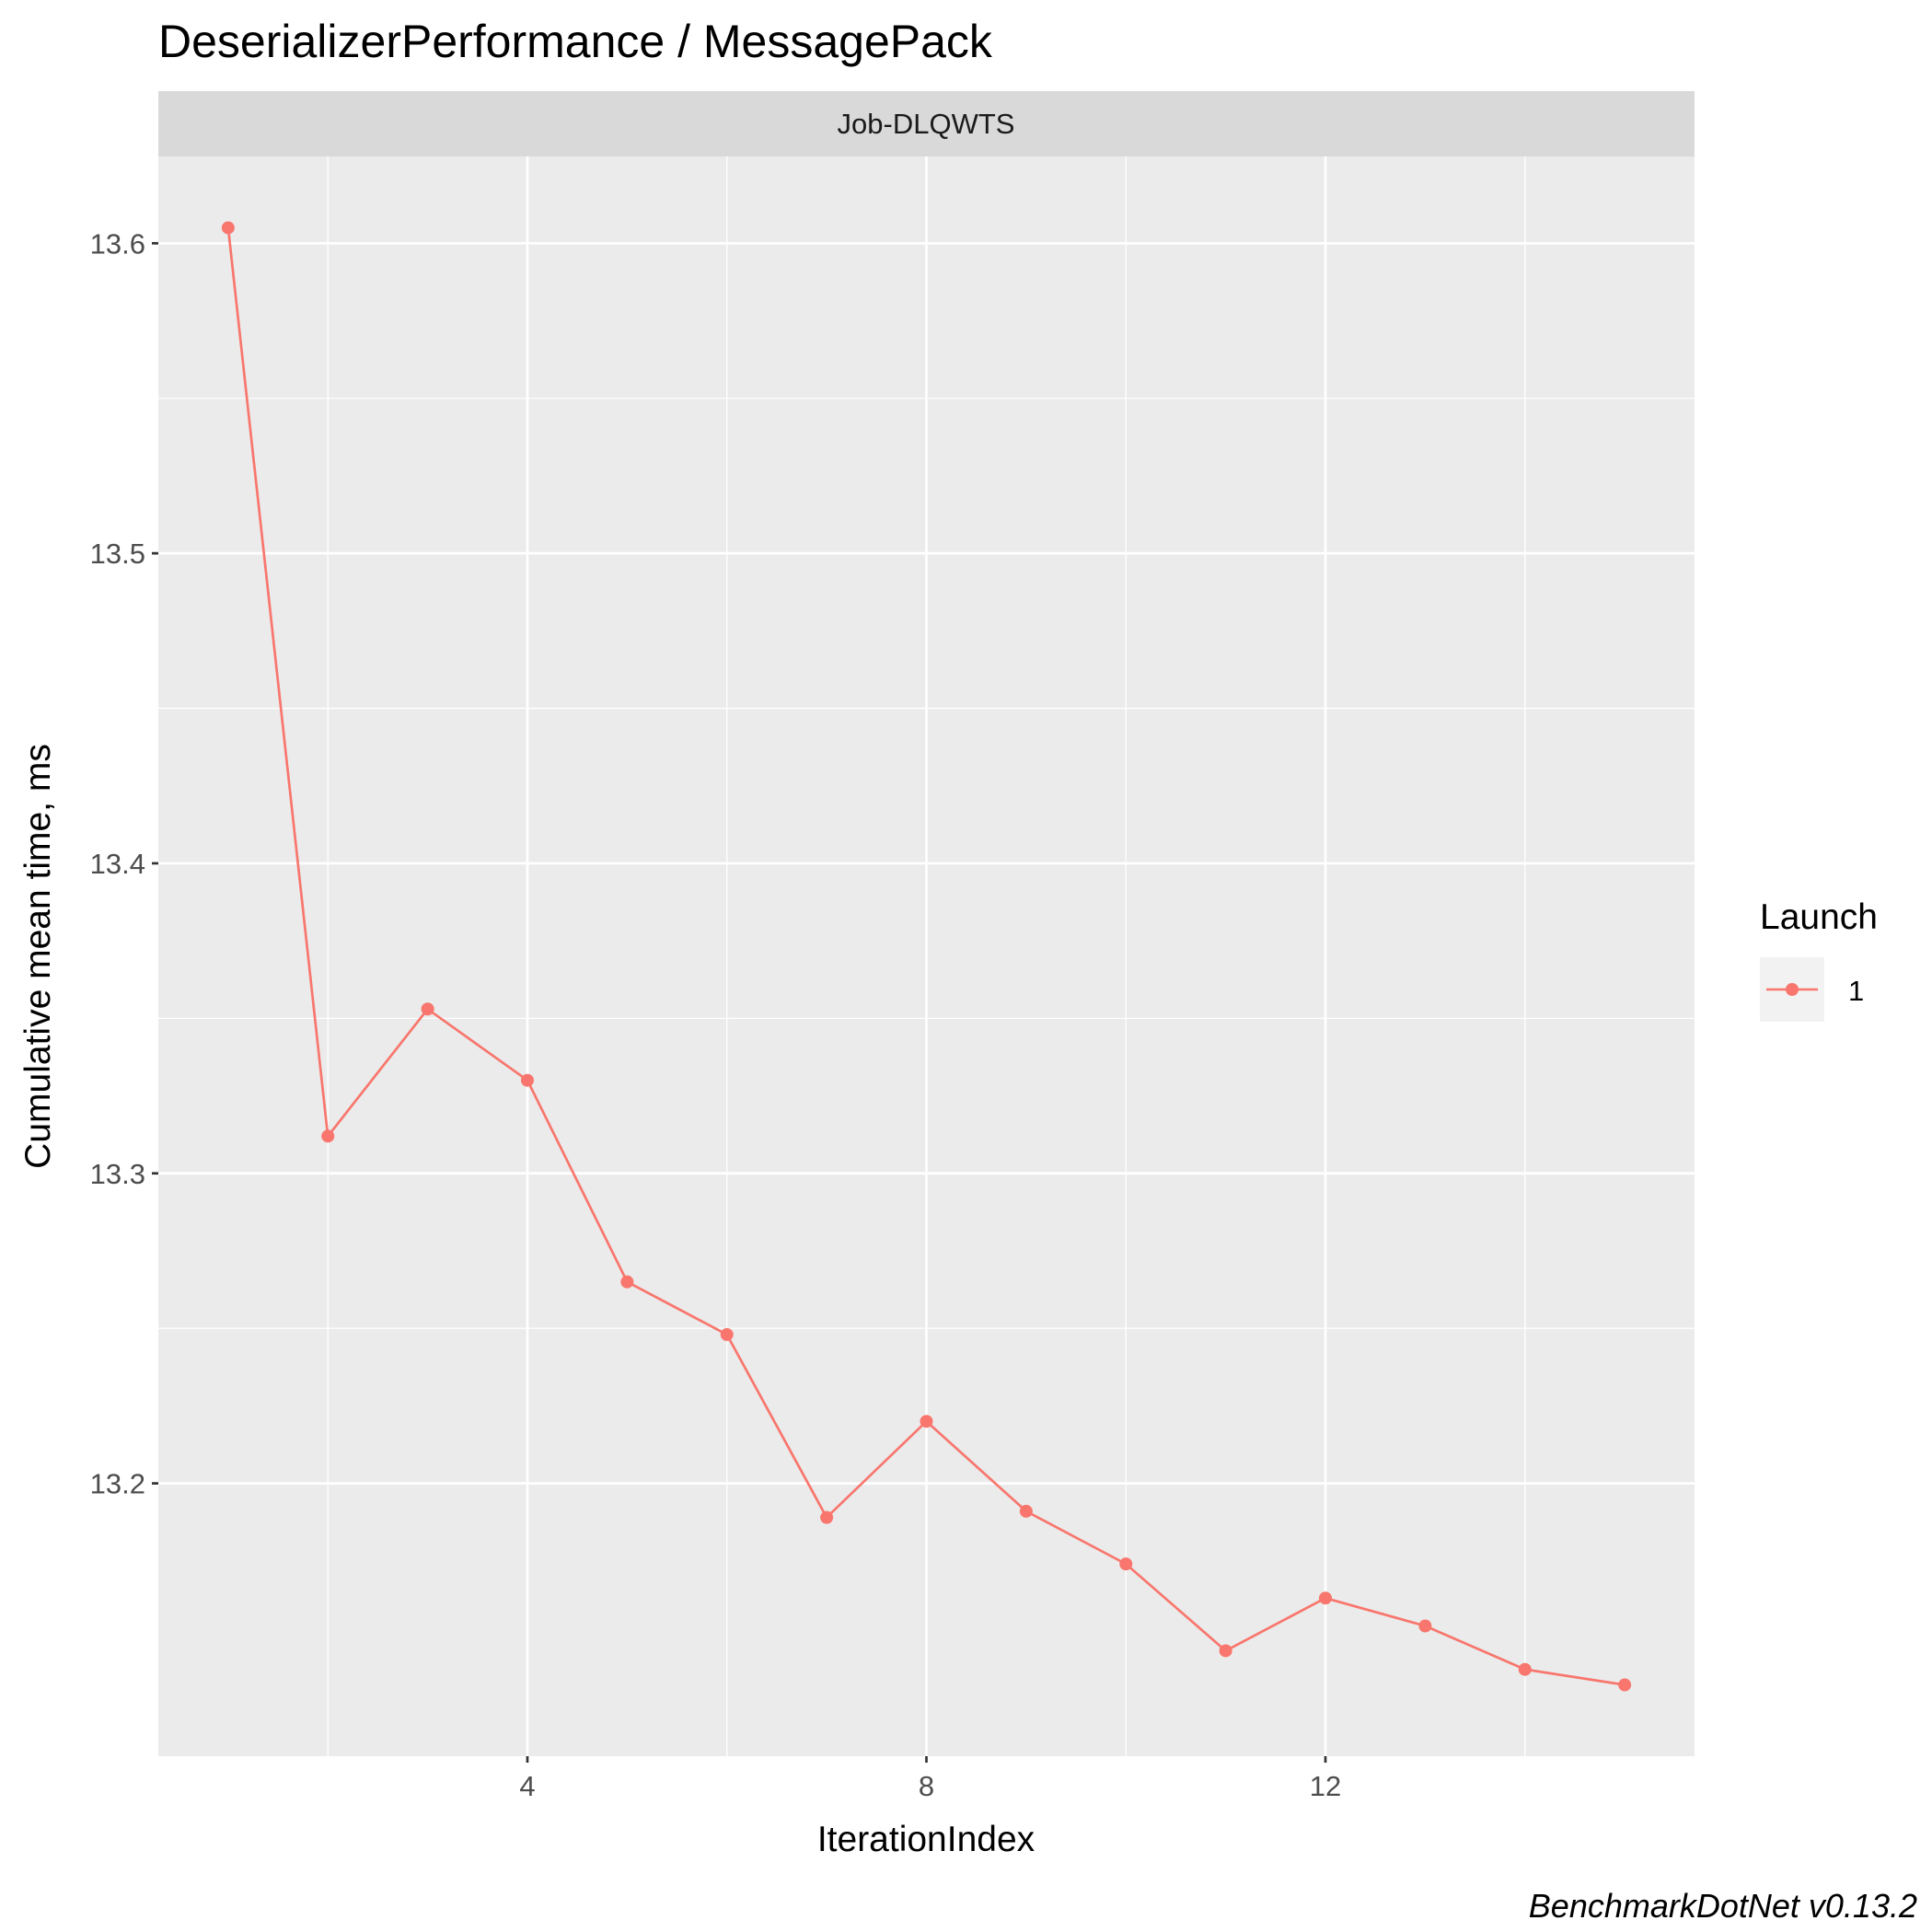 This screenshot has height=1932, width=1932. What do you see at coordinates (118, 1484) in the screenshot?
I see `y-tick-label: 13.2` at bounding box center [118, 1484].